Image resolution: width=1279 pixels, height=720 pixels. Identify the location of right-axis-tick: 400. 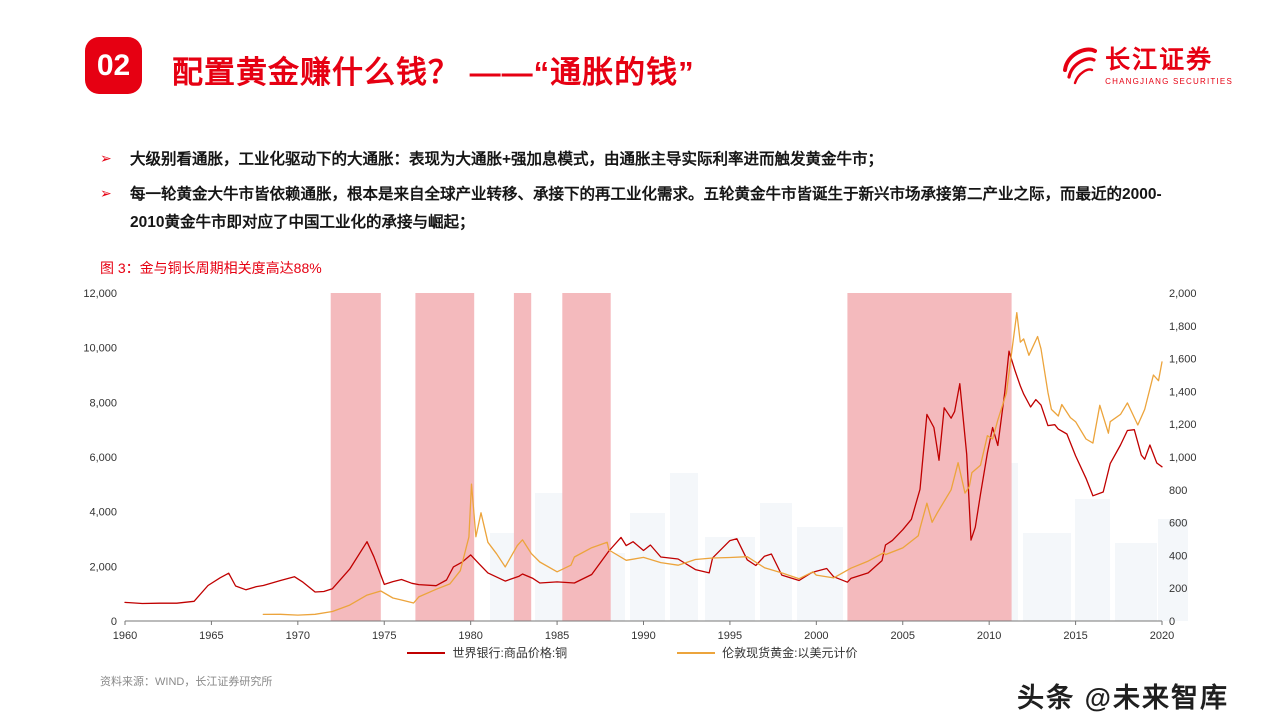
(1178, 556).